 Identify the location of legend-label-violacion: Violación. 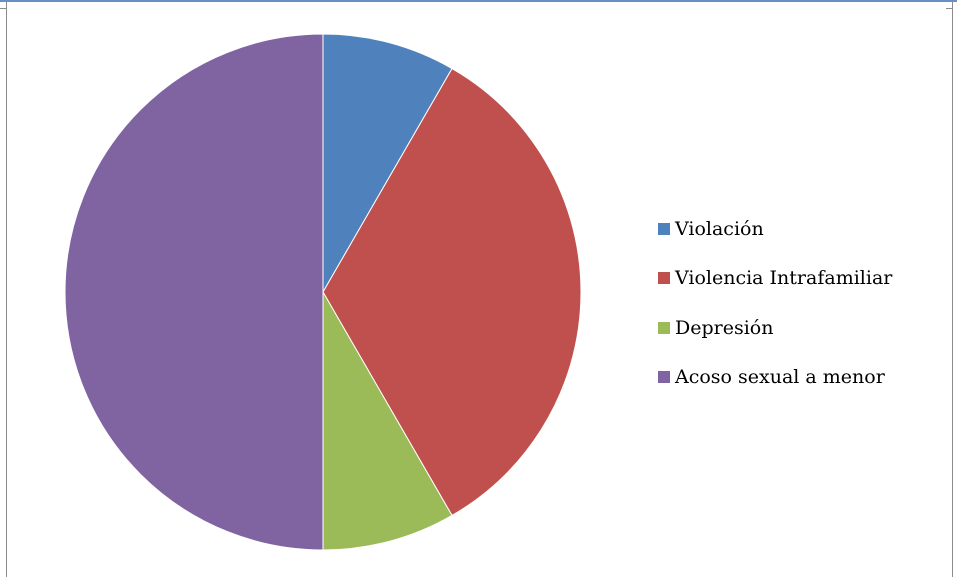
(719, 228).